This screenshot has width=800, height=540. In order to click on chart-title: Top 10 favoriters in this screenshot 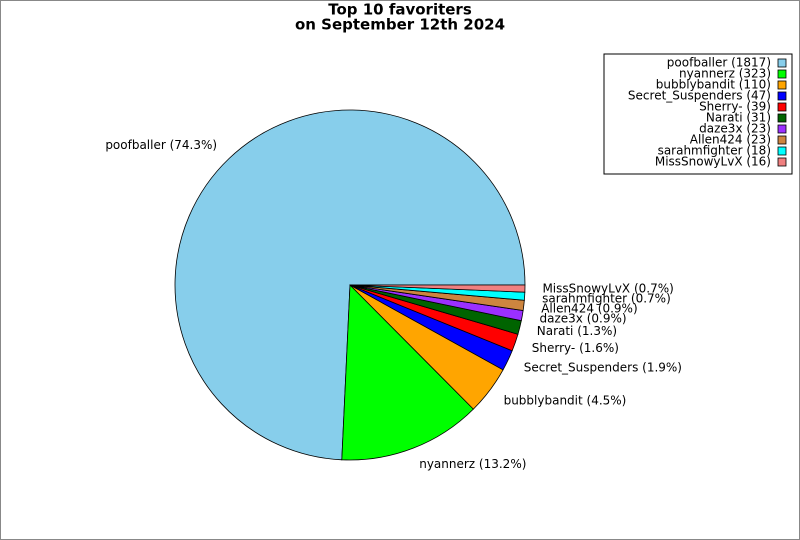, I will do `click(400, 10)`.